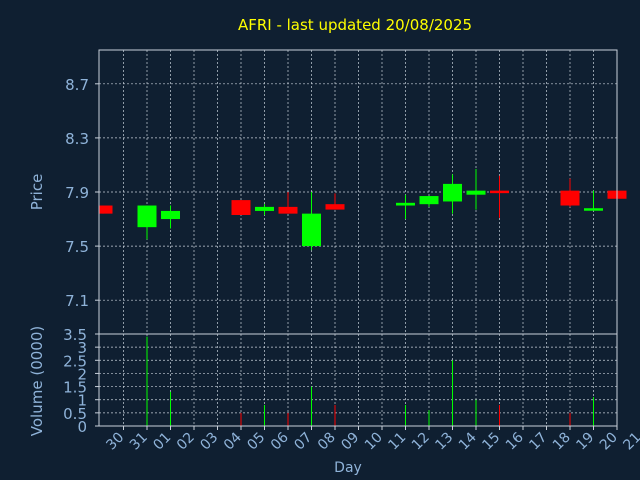  What do you see at coordinates (256, 442) in the screenshot?
I see `x-tick-label: 05` at bounding box center [256, 442].